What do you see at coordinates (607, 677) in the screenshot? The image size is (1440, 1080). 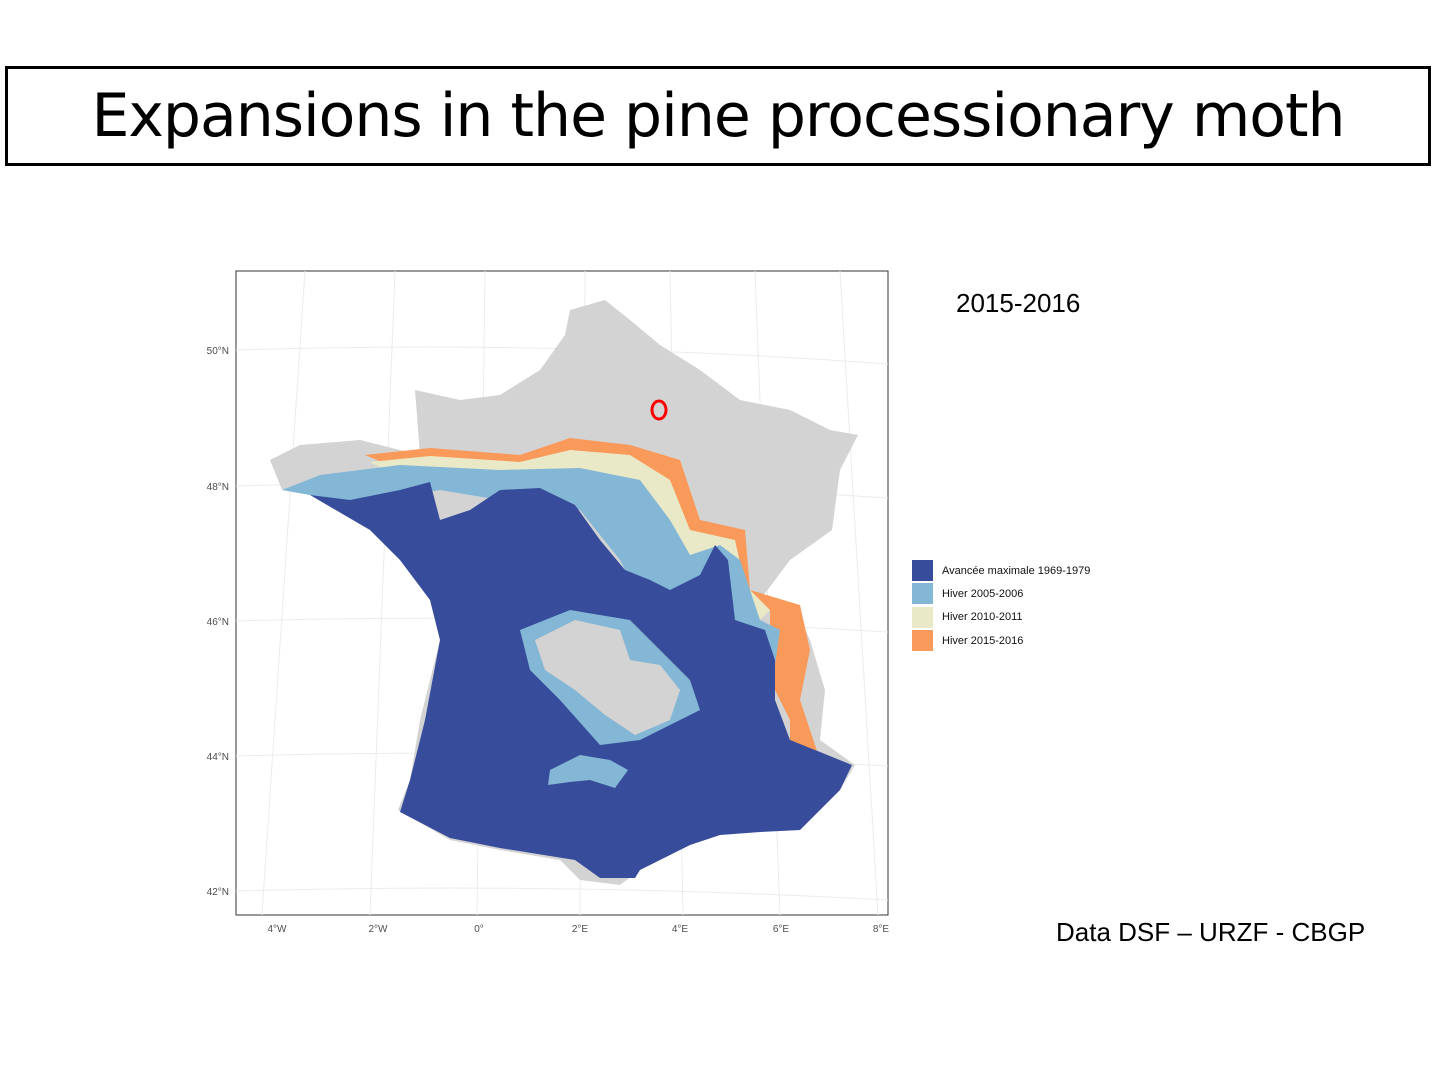 I see `massif-central-land` at bounding box center [607, 677].